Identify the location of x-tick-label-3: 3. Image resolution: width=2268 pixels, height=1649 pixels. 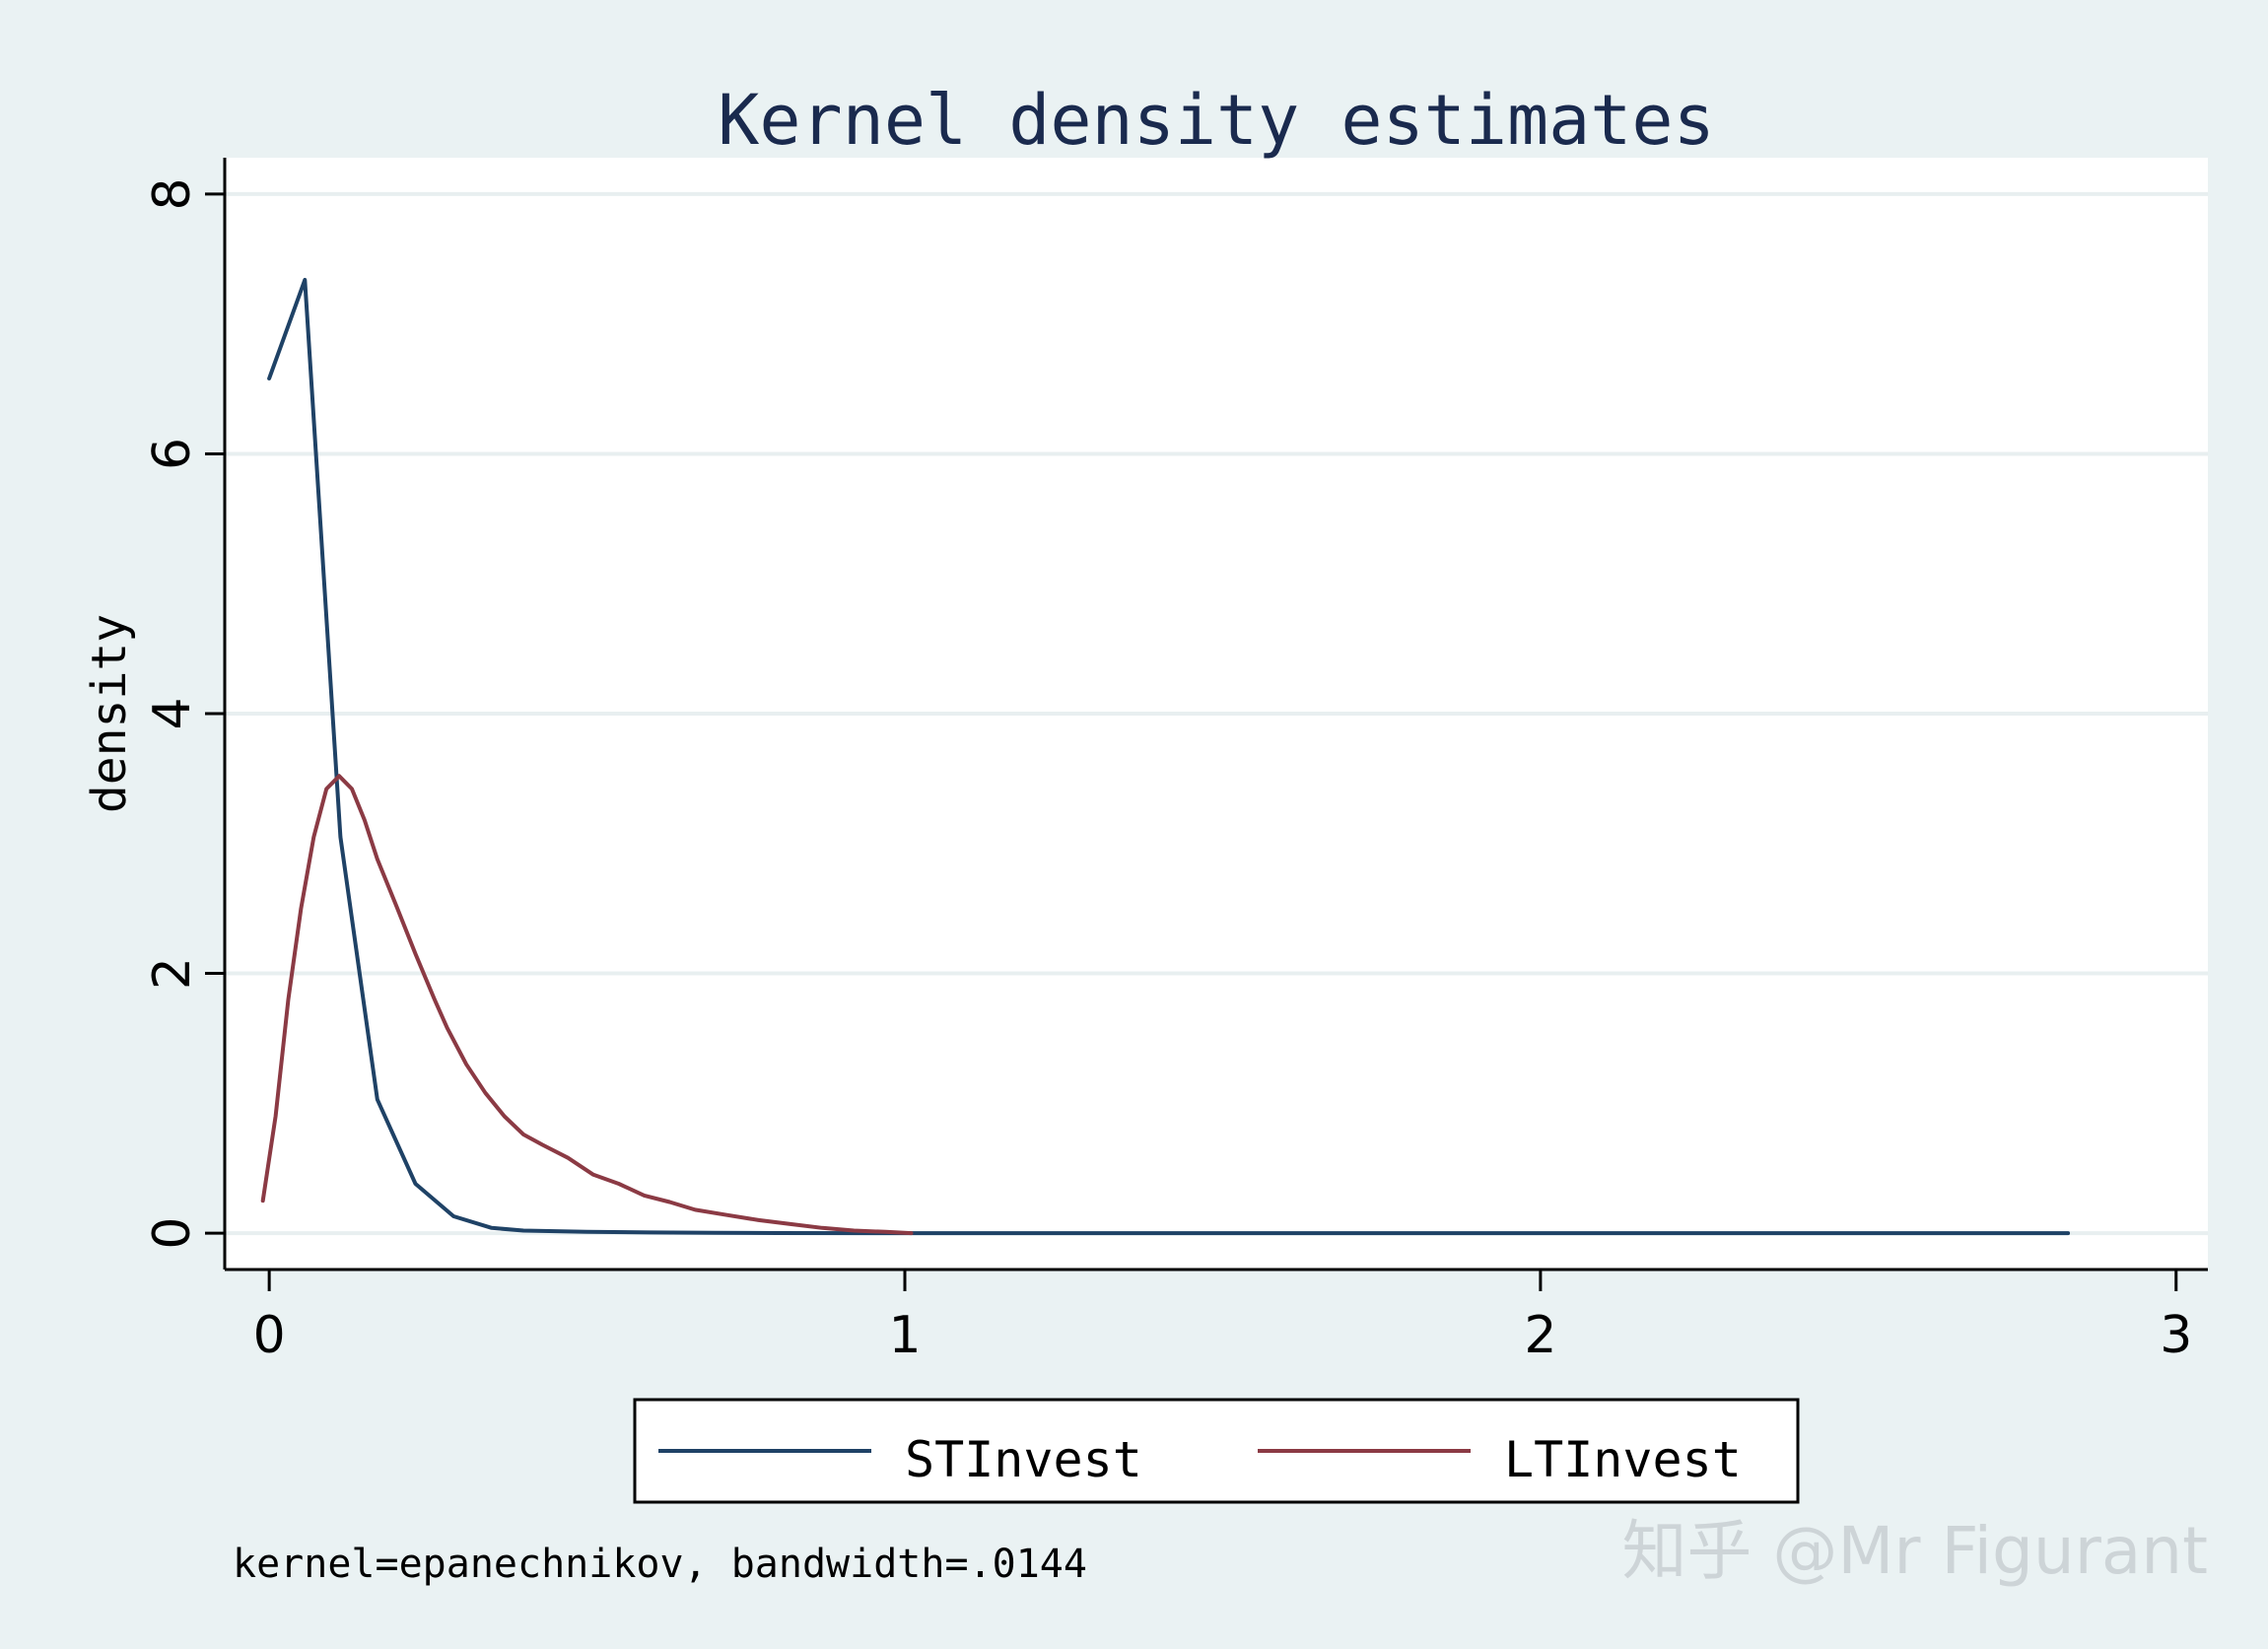
(2176, 1335).